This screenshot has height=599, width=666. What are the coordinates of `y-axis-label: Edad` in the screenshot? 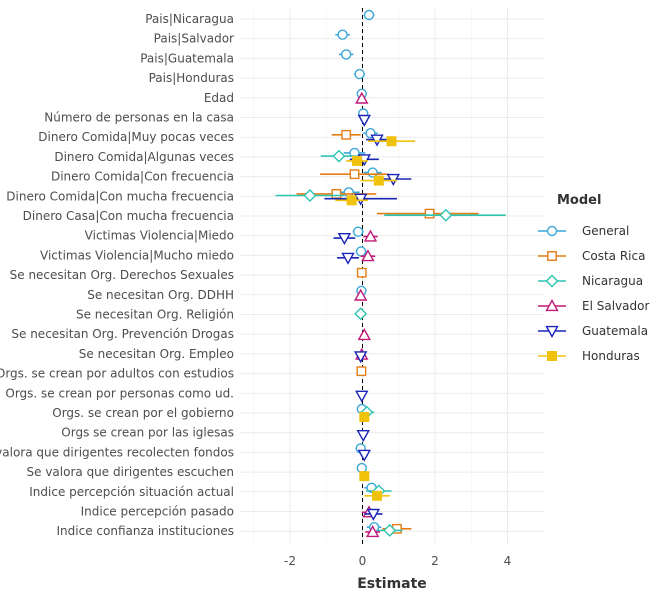 It's located at (219, 98).